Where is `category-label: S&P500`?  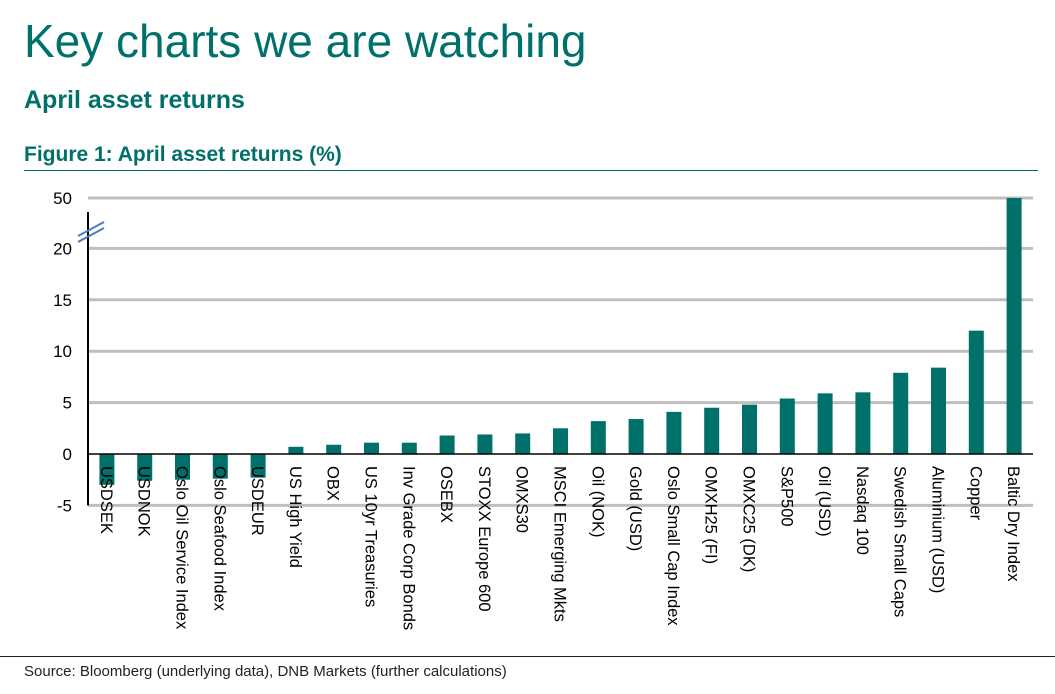
category-label: S&P500 is located at coordinates (786, 496).